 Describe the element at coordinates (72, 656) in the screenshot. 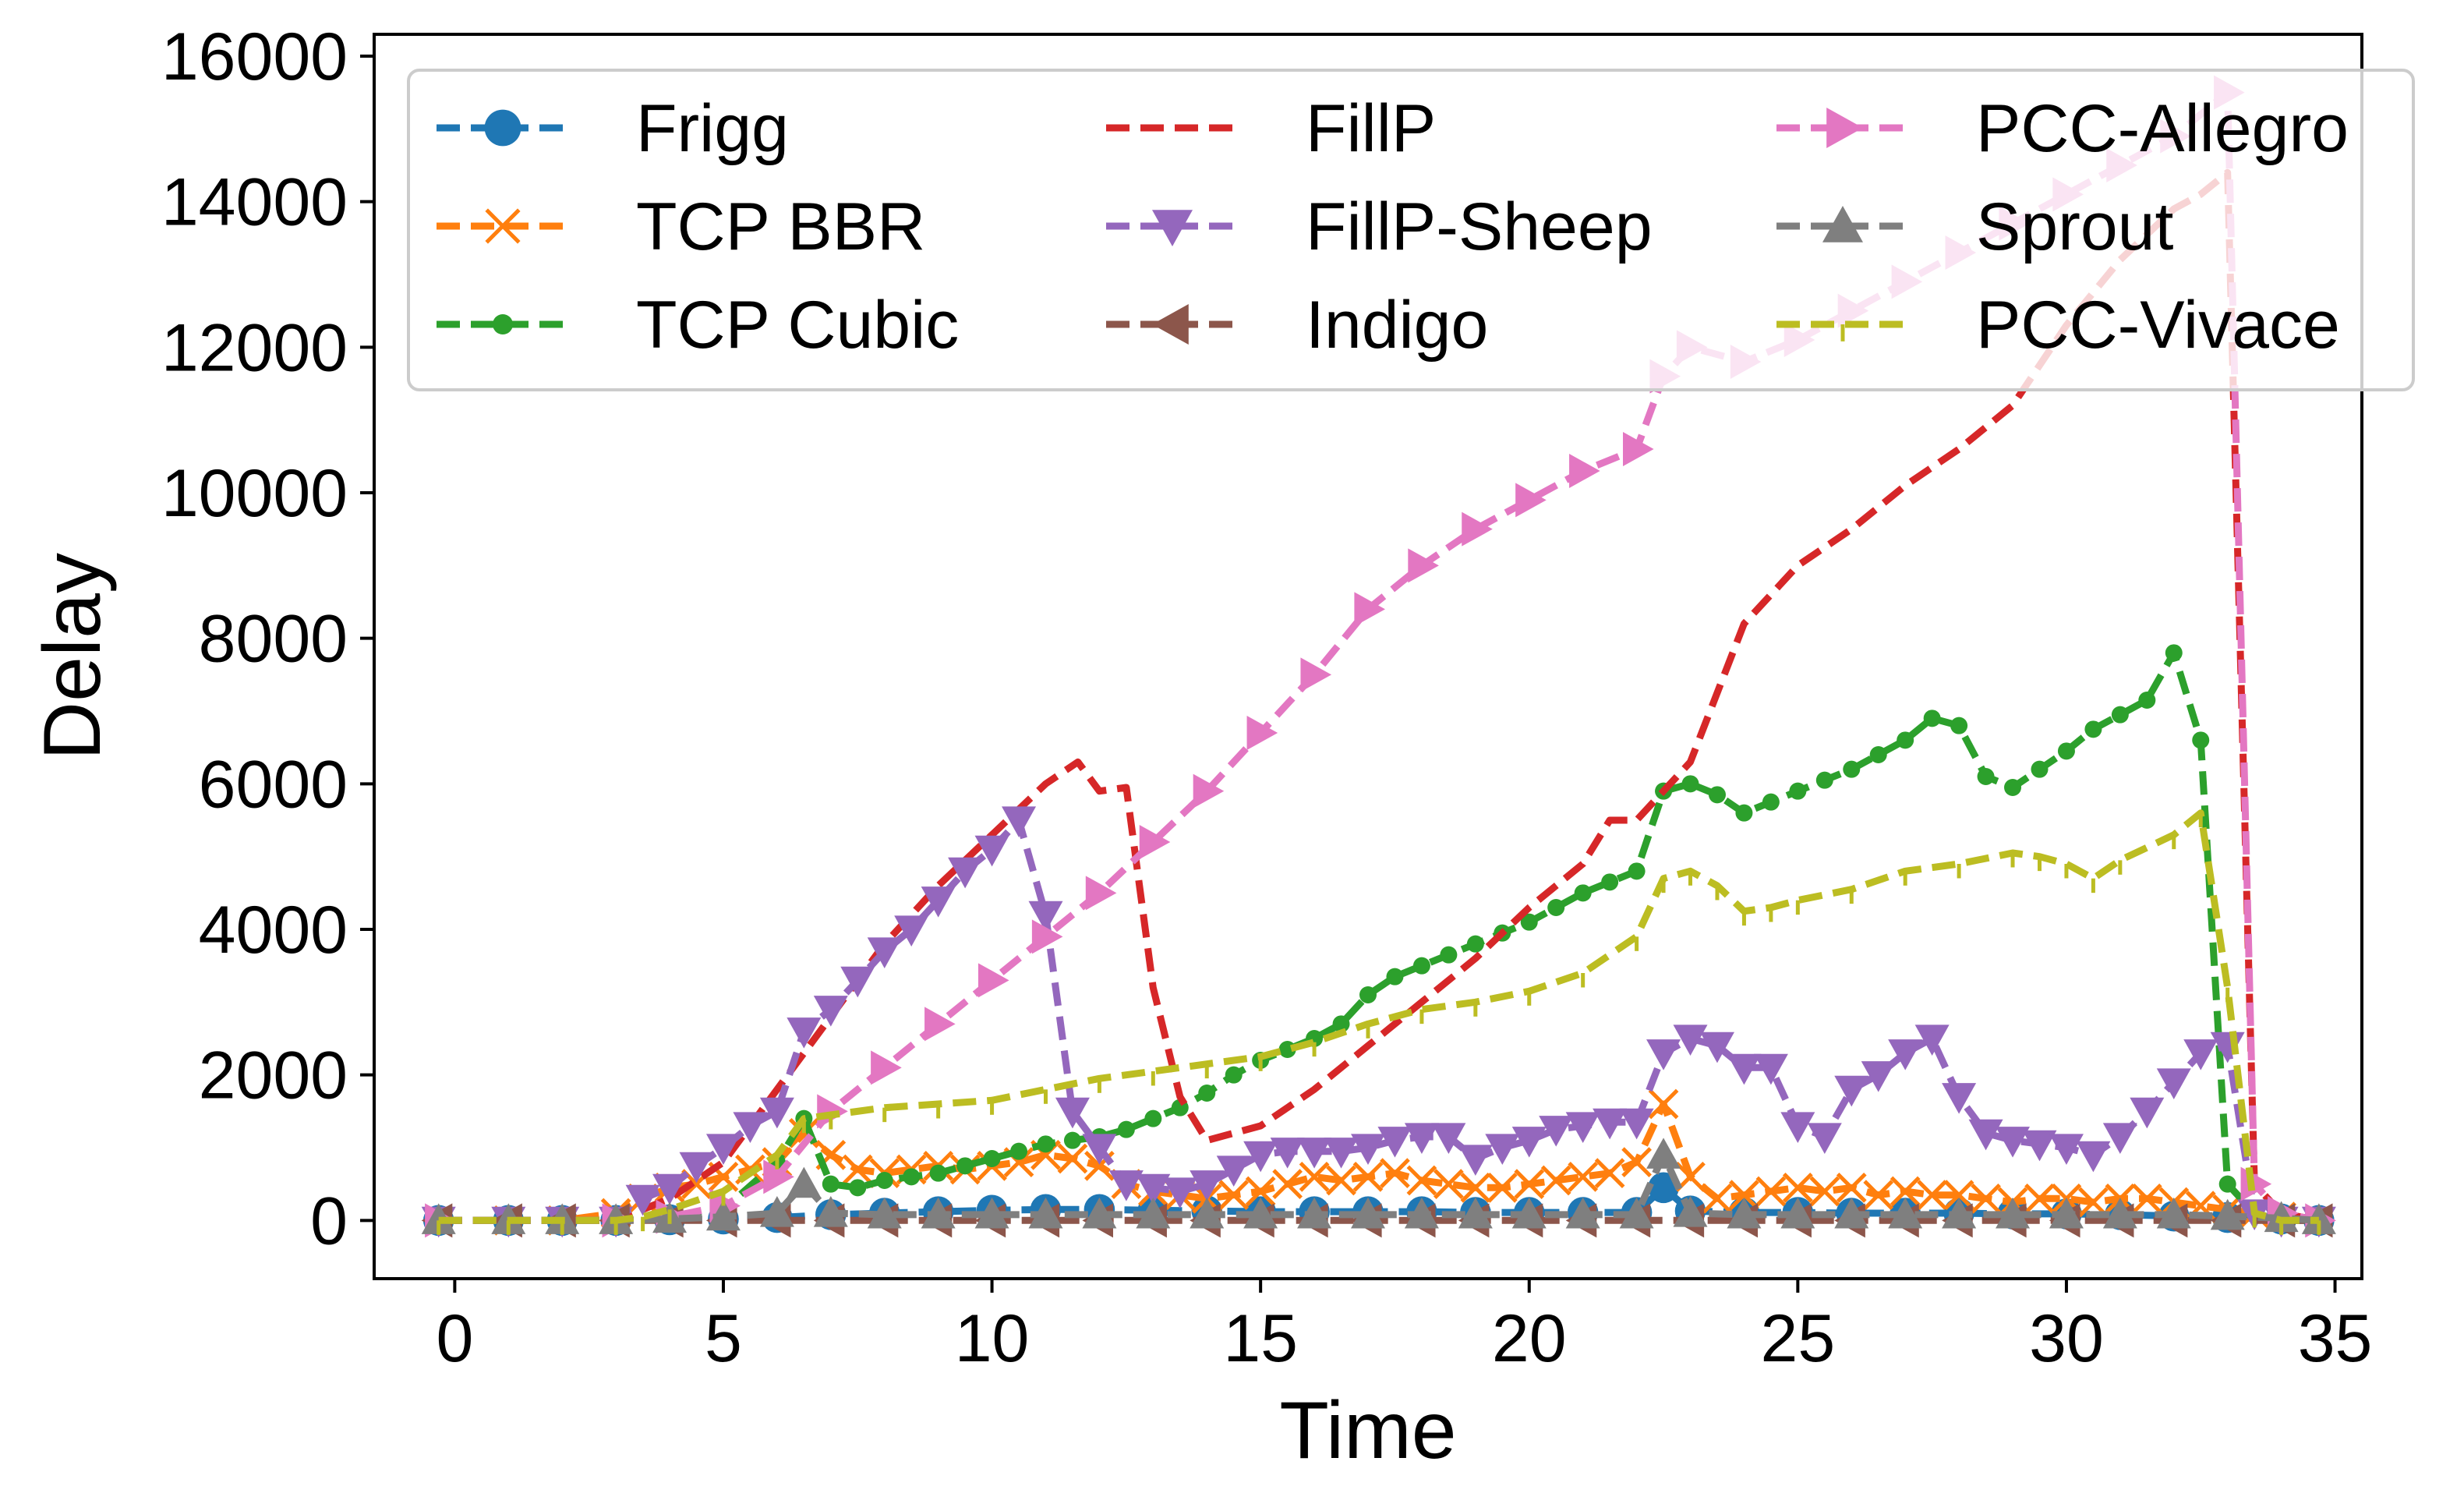

I see `y-axis-title: Delay` at that location.